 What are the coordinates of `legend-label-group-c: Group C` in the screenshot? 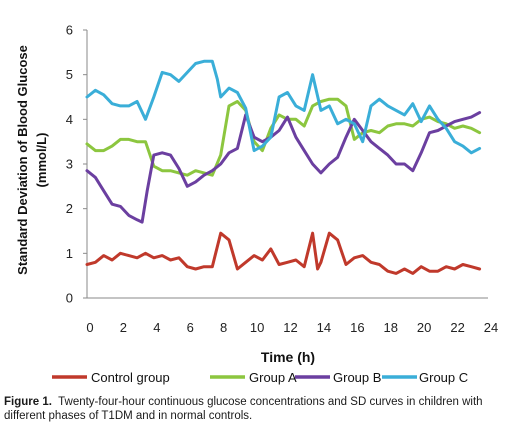 It's located at (443, 377).